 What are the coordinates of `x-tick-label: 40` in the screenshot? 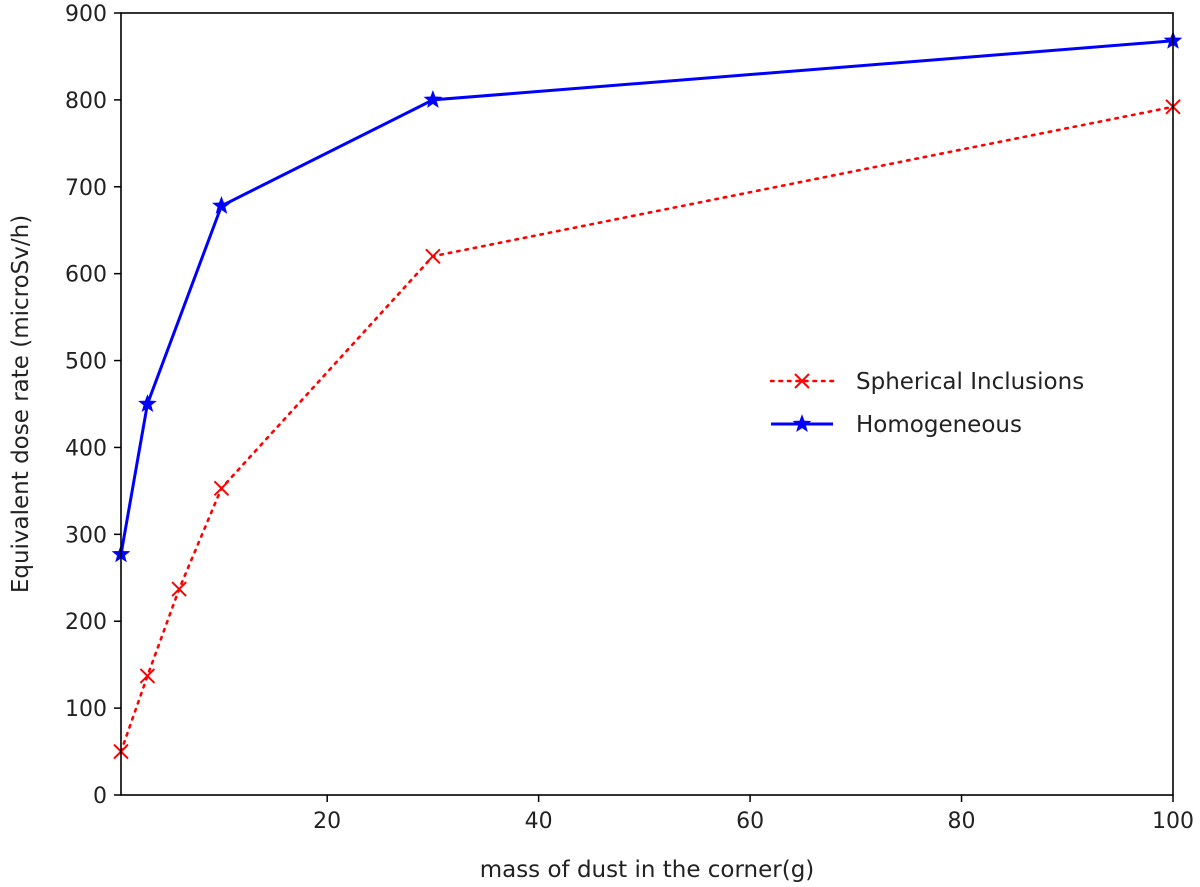 It's located at (539, 821).